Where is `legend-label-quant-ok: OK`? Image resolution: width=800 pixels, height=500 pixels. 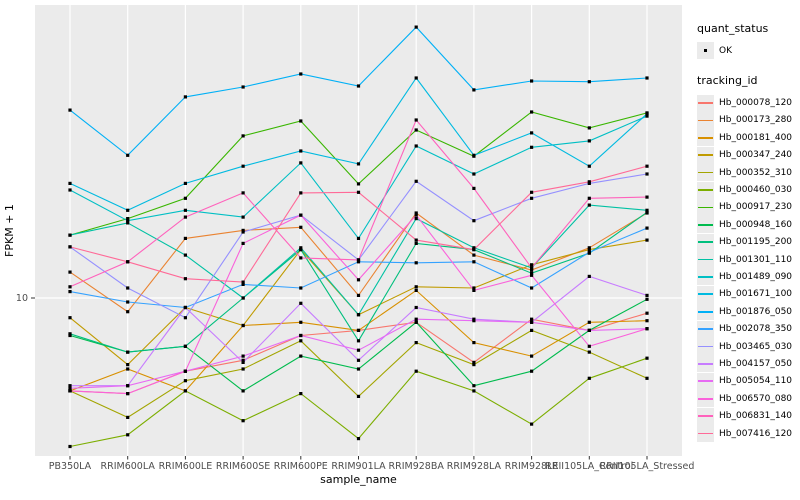
legend-label-quant-ok: OK is located at coordinates (725, 50).